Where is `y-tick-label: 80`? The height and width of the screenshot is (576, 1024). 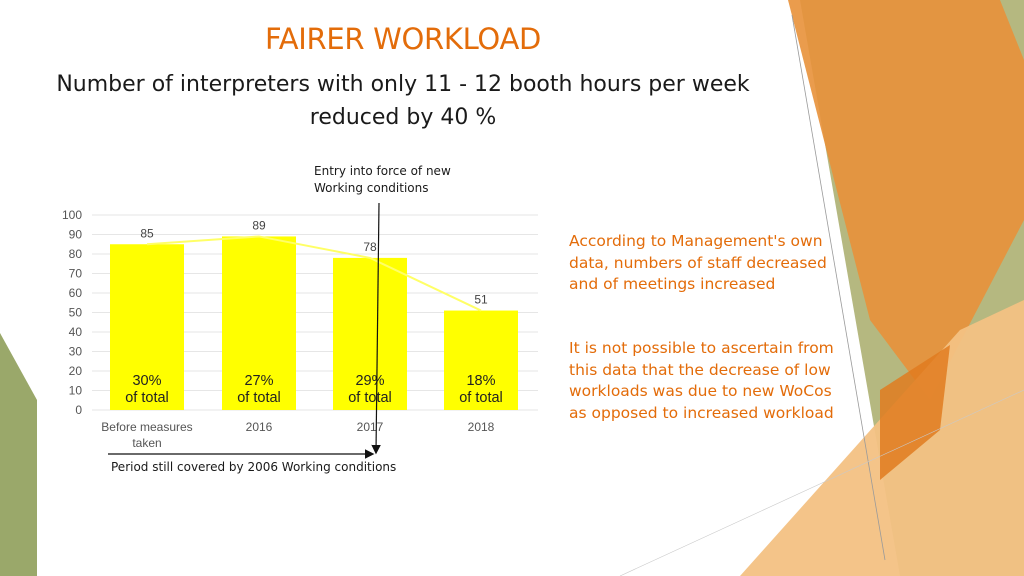
y-tick-label: 80 is located at coordinates (76, 254).